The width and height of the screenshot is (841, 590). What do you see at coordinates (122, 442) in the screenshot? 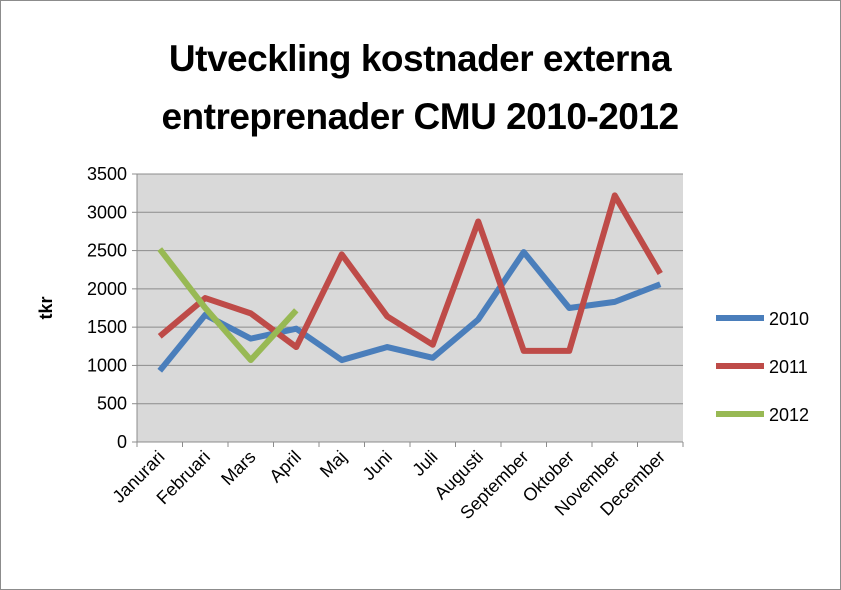
I see `y-tick-label: 0` at bounding box center [122, 442].